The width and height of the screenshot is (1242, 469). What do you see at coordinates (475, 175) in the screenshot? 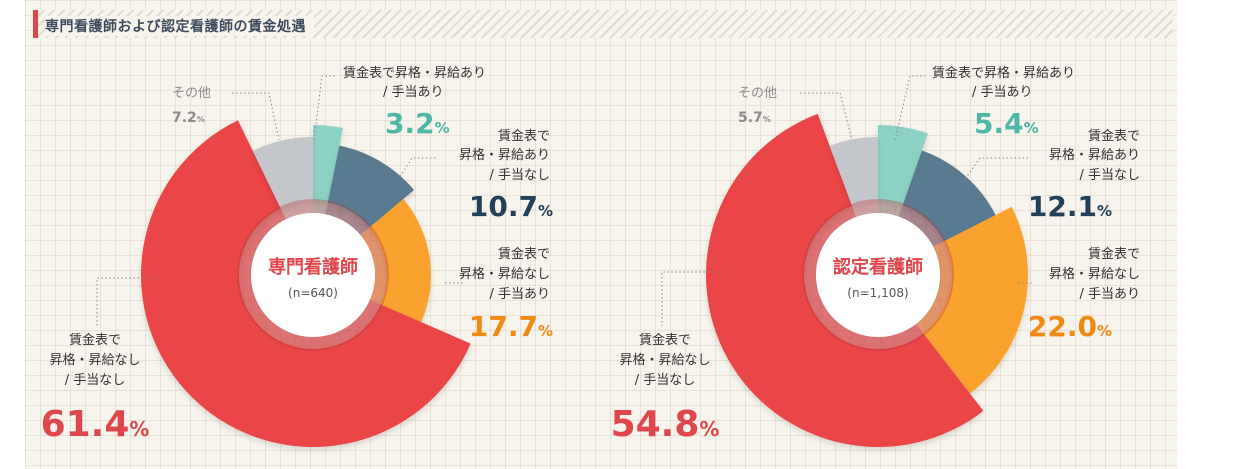
I see `label-raise-no-allowance: 賃金表で昇格・昇給あり / 手当なし 10.7%` at bounding box center [475, 175].